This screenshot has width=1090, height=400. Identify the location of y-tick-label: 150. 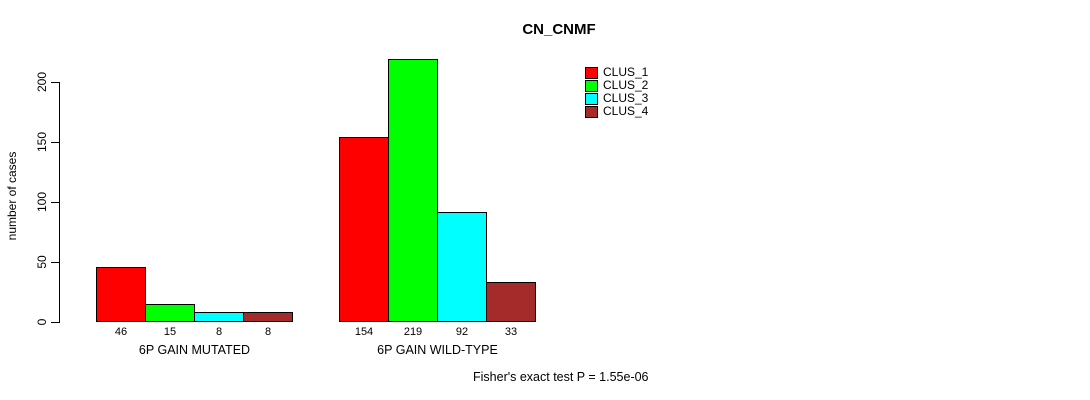
(42, 142).